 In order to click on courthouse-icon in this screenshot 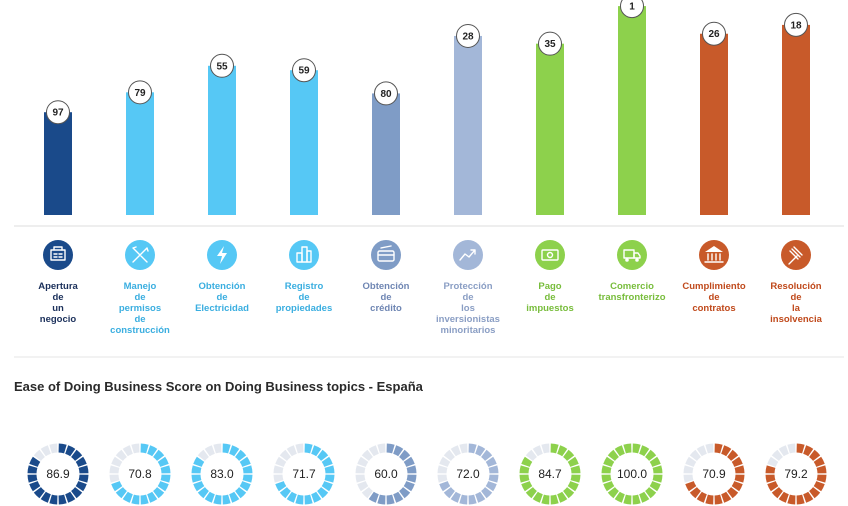, I will do `click(714, 255)`.